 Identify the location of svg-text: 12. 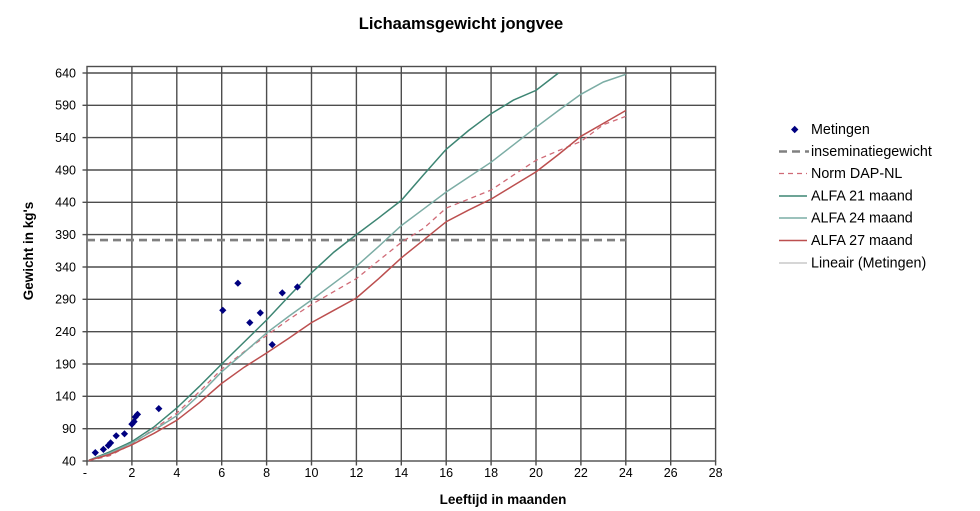
(356, 473).